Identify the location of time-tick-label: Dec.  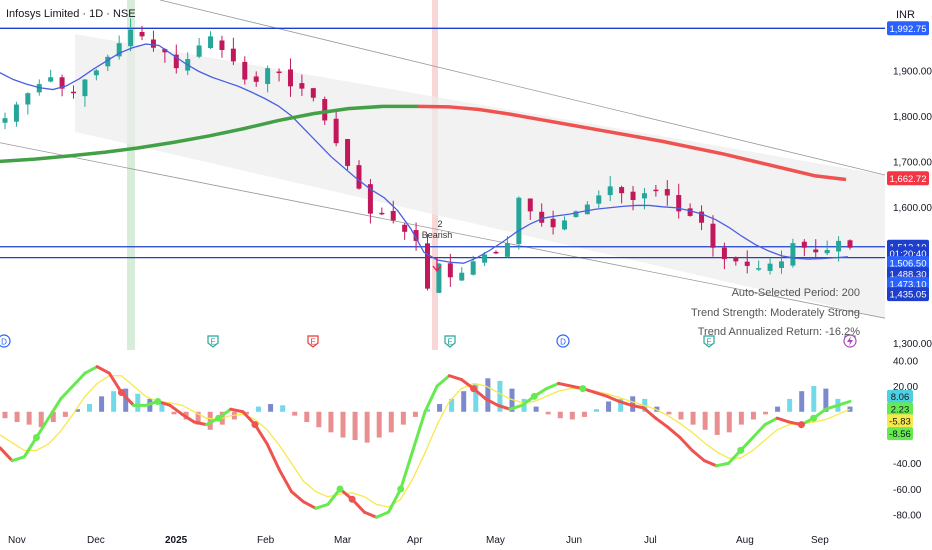
(96, 540).